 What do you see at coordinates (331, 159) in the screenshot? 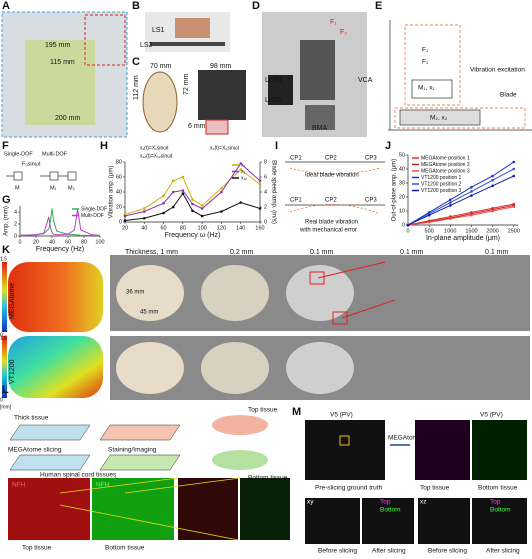
I see `label: CP2` at bounding box center [331, 159].